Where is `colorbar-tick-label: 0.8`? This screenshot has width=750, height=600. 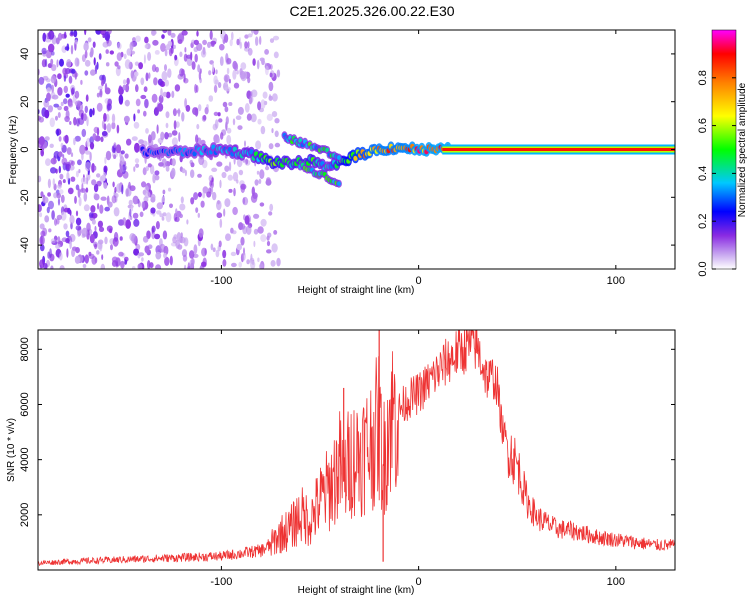 colorbar-tick-label: 0.8 is located at coordinates (703, 77).